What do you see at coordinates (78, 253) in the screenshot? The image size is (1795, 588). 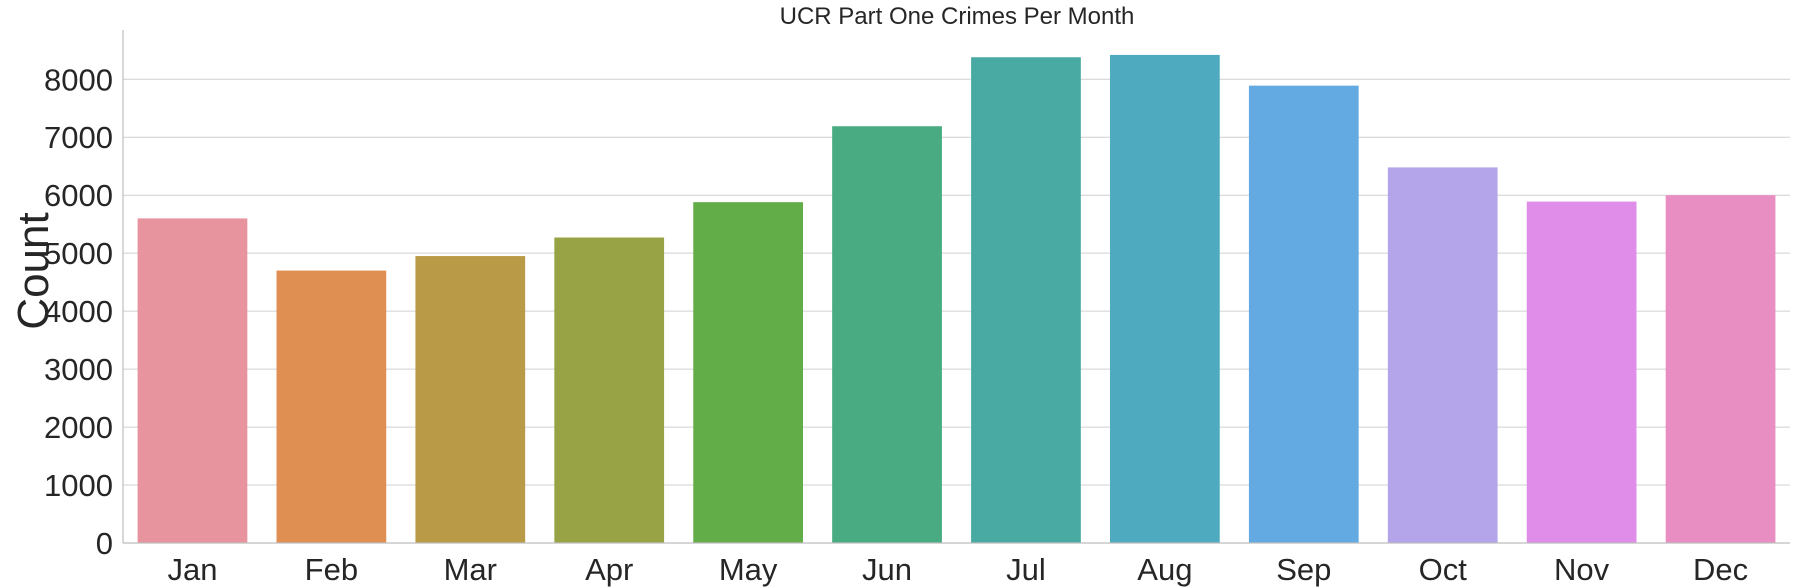 I see `y-tick-label: 5000` at bounding box center [78, 253].